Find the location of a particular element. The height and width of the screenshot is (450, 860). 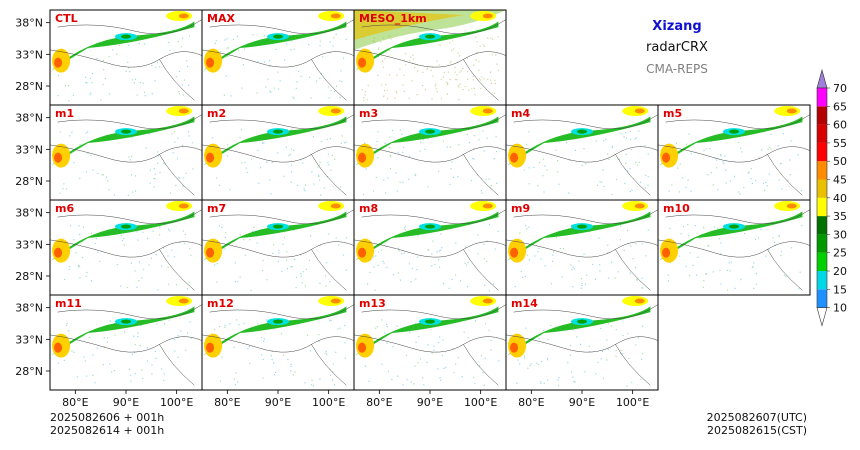

x-tick-label: 90°E is located at coordinates (278, 402).